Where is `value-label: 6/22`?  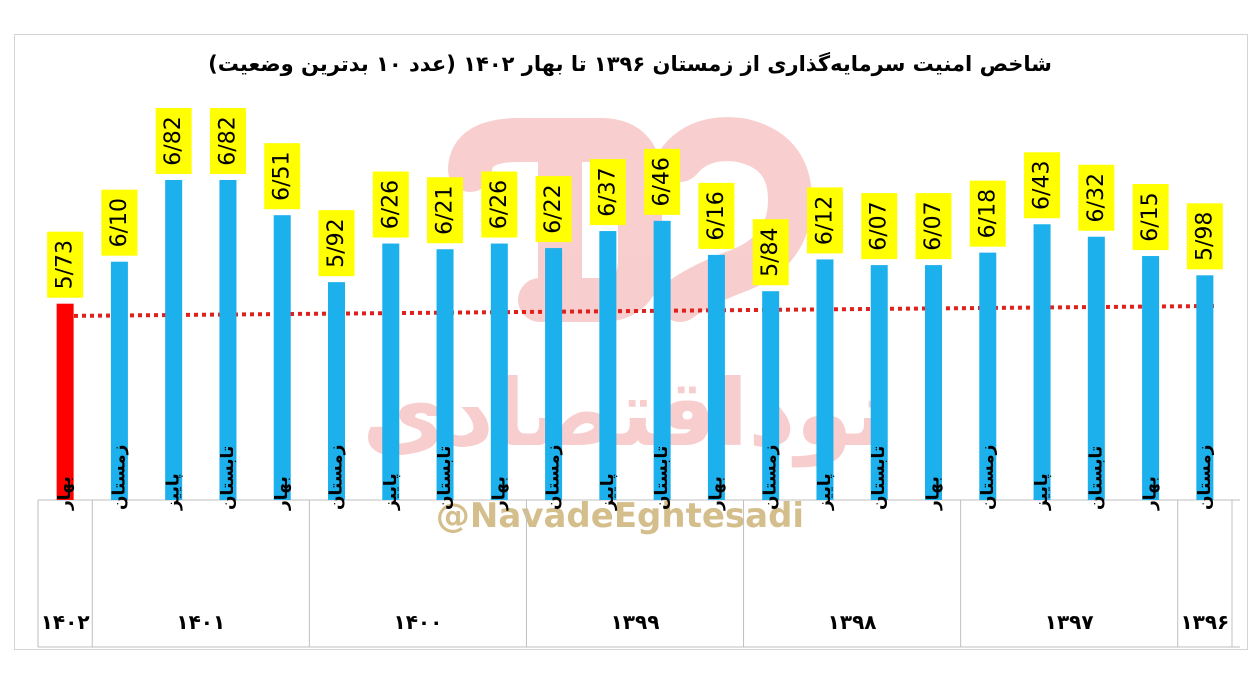
value-label: 6/22 is located at coordinates (553, 208).